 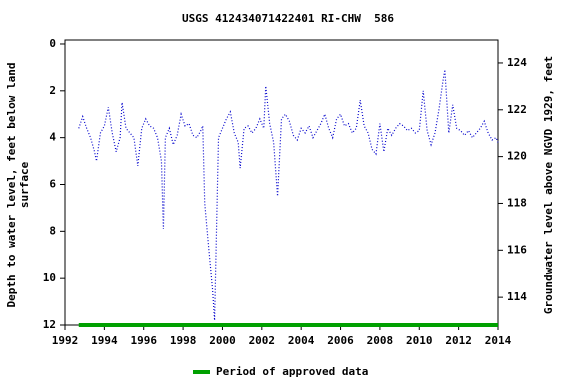 What do you see at coordinates (458, 340) in the screenshot?
I see `x-tick-label: 2012` at bounding box center [458, 340].